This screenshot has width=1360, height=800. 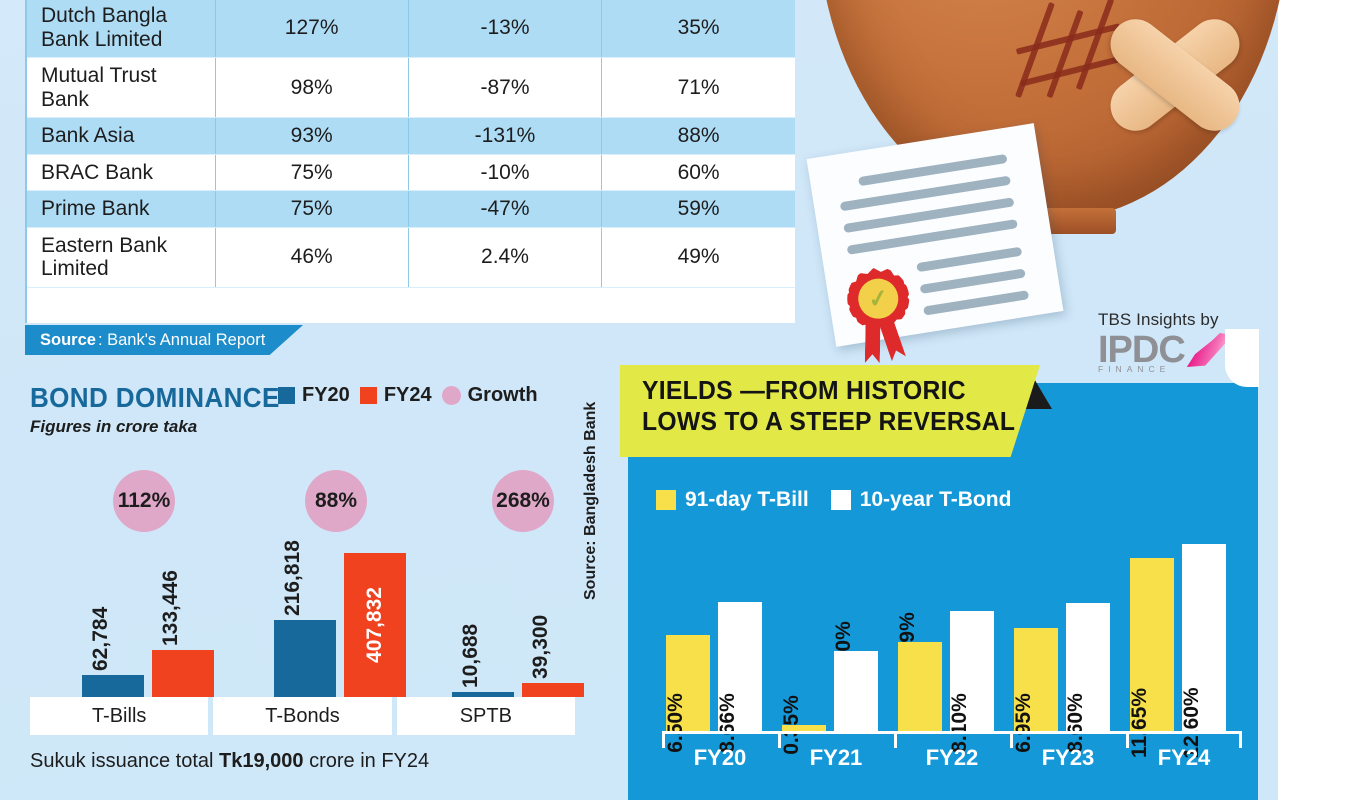 I want to click on yields-category-labels: FY20 FY21 FY22 FY23 FY24, so click(x=952, y=758).